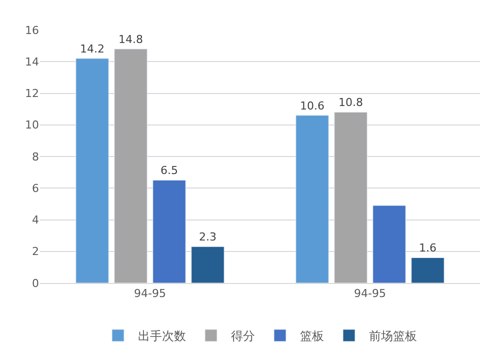 This screenshot has width=500, height=362. Describe the element at coordinates (393, 336) in the screenshot. I see `legend-label: 前场篮板` at that location.